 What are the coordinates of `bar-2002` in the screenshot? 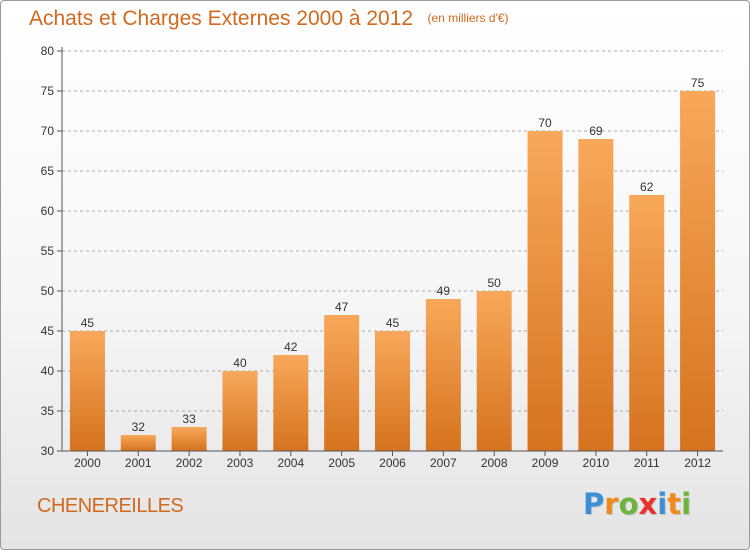 It's located at (189, 439).